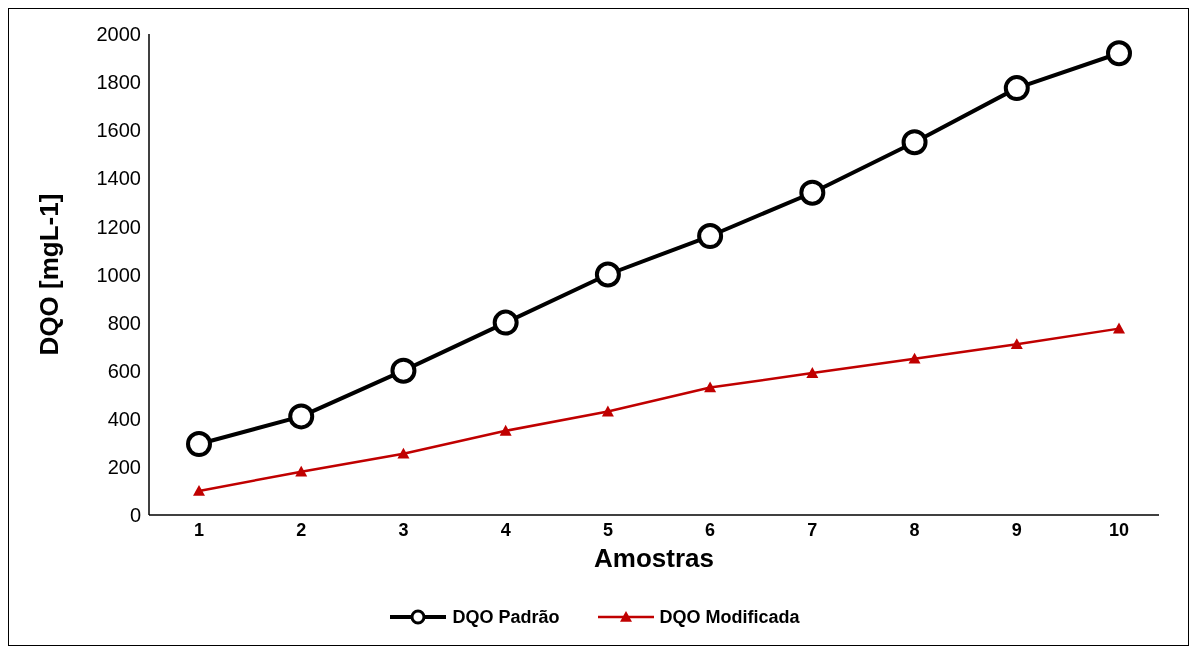 The image size is (1197, 654). Describe the element at coordinates (118, 178) in the screenshot. I see `y-tick-label: 1400` at that location.